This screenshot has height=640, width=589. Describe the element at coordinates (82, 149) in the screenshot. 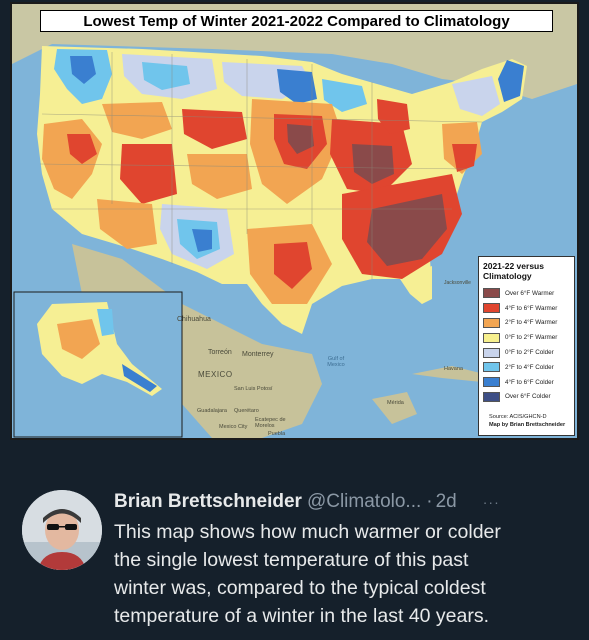

I see `nevada-very-warm` at that location.